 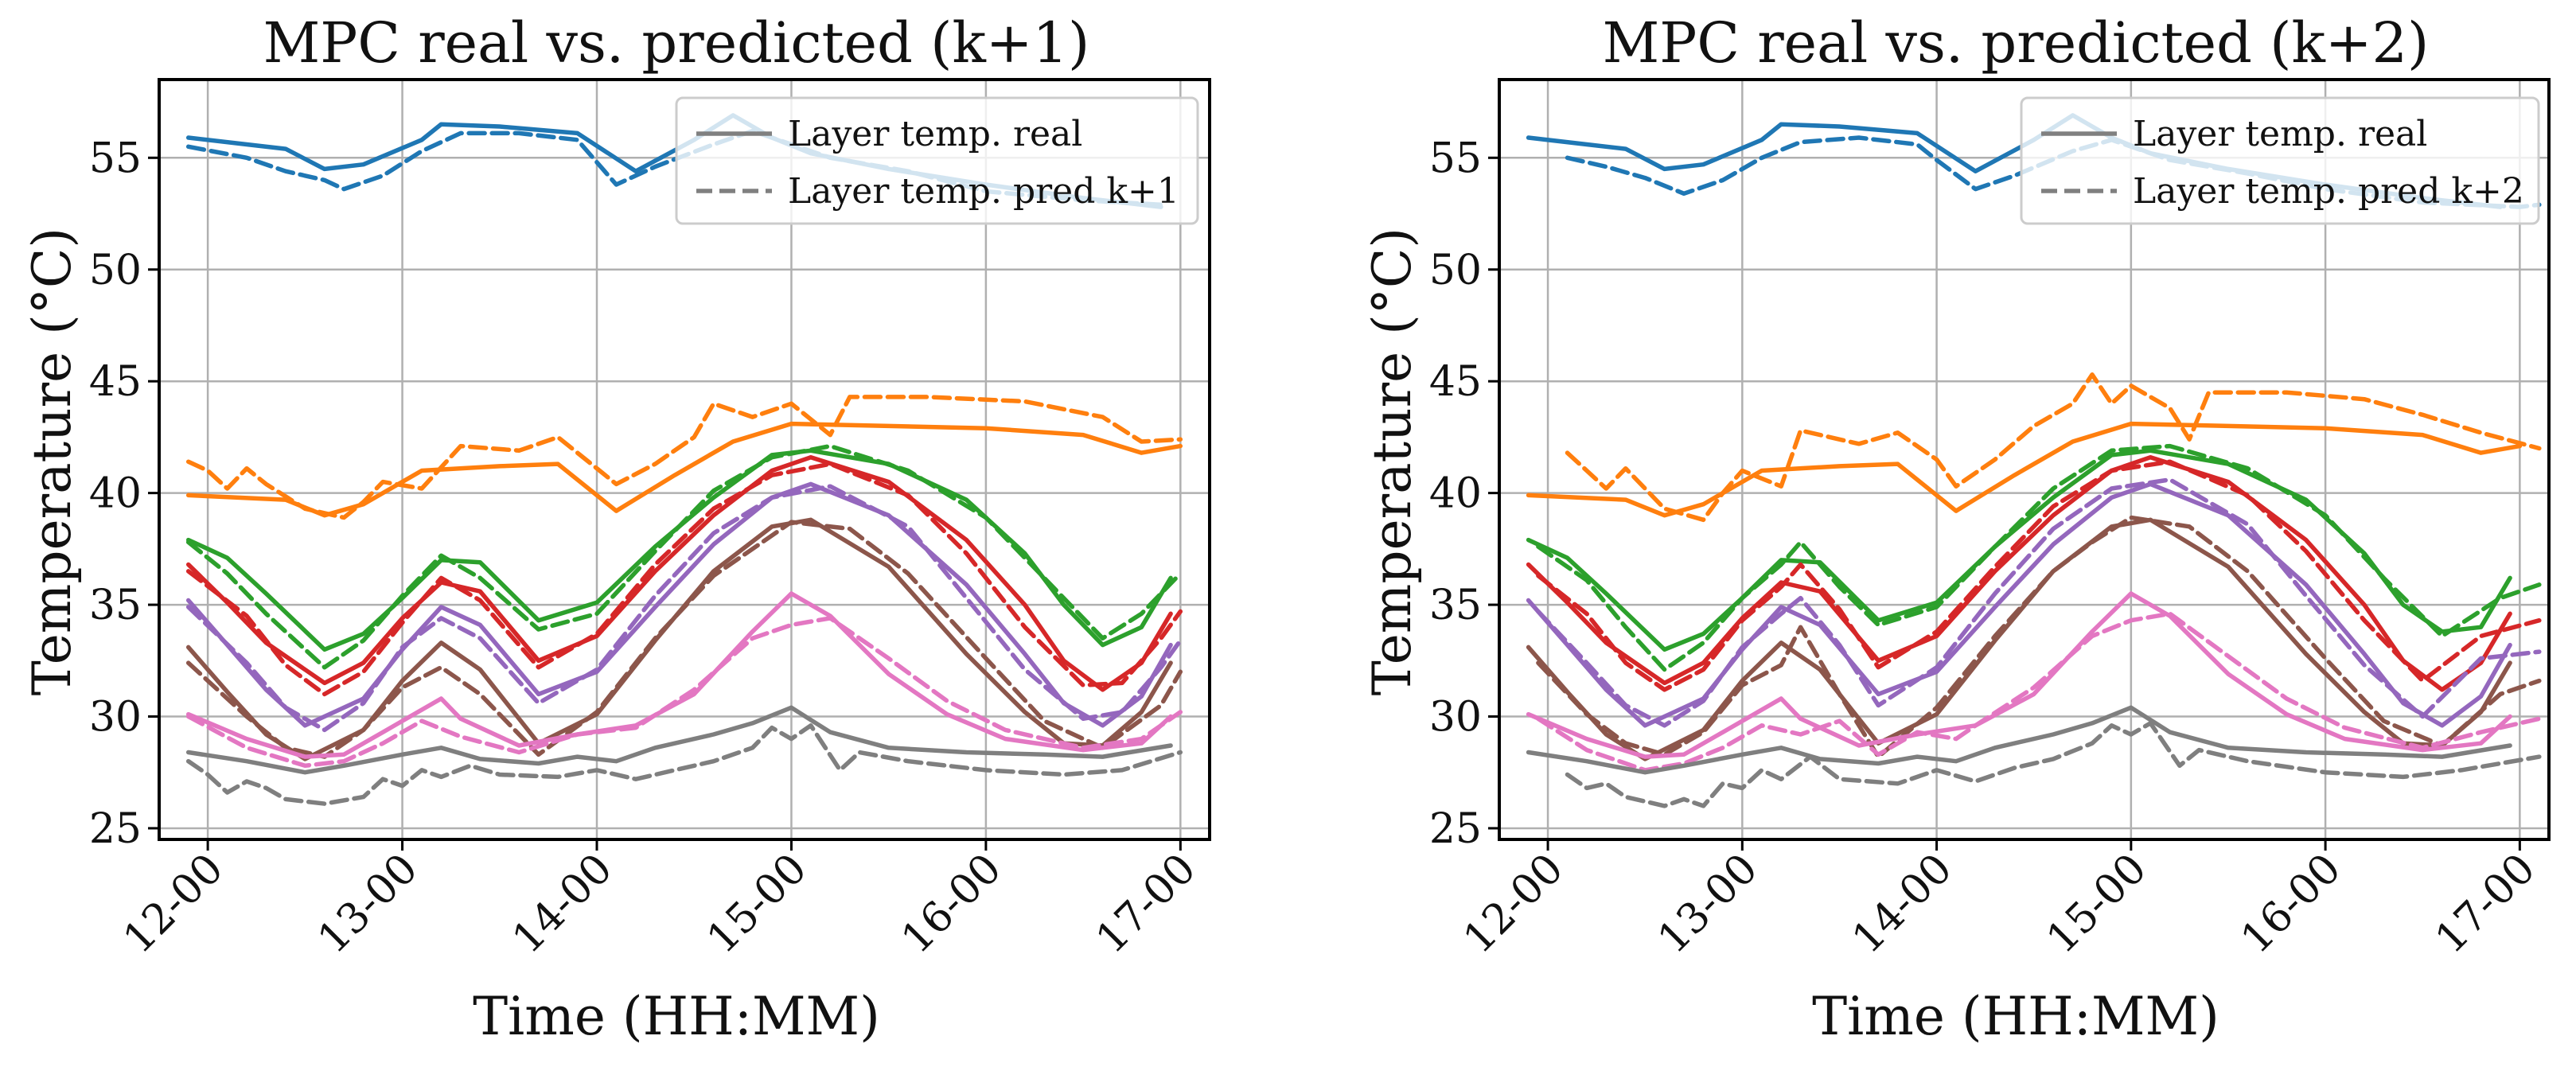 What do you see at coordinates (2328, 191) in the screenshot?
I see `legend-label: Layer temp. pred k+2` at bounding box center [2328, 191].